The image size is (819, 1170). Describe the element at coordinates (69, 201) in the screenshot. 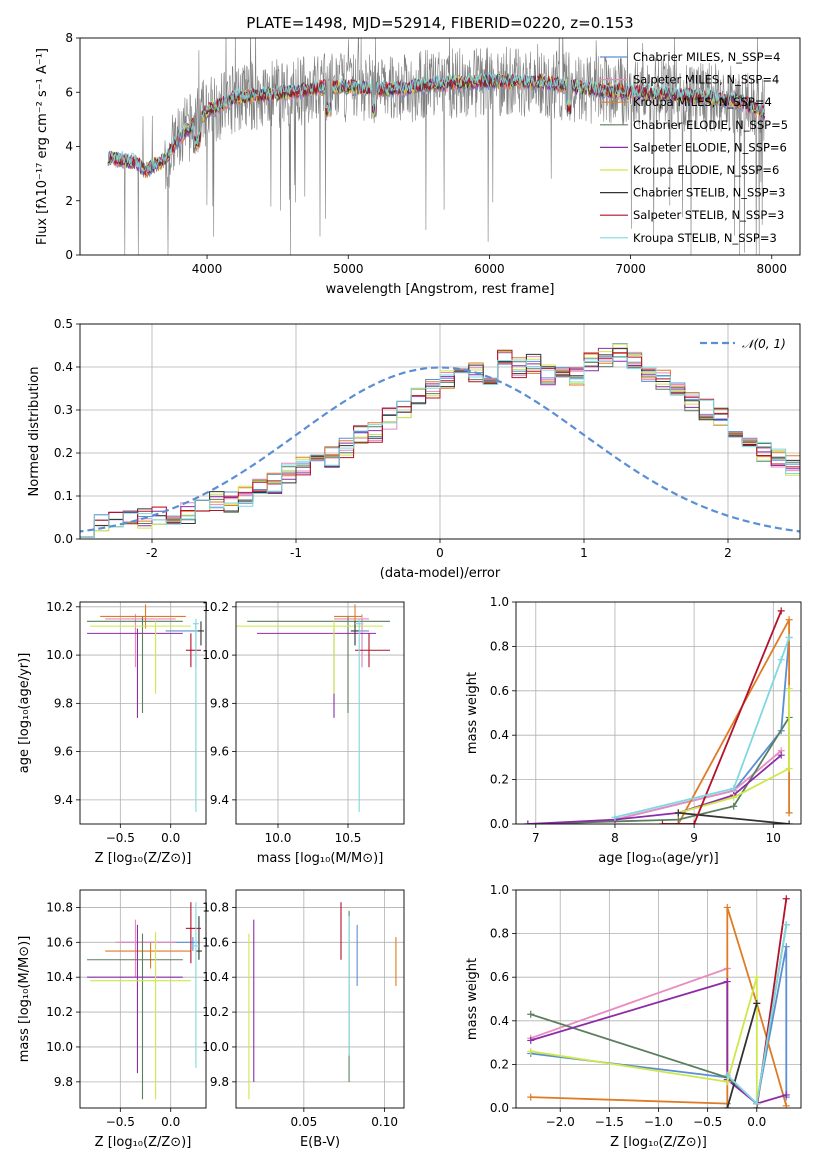

I see `y-tick-label: 2` at that location.